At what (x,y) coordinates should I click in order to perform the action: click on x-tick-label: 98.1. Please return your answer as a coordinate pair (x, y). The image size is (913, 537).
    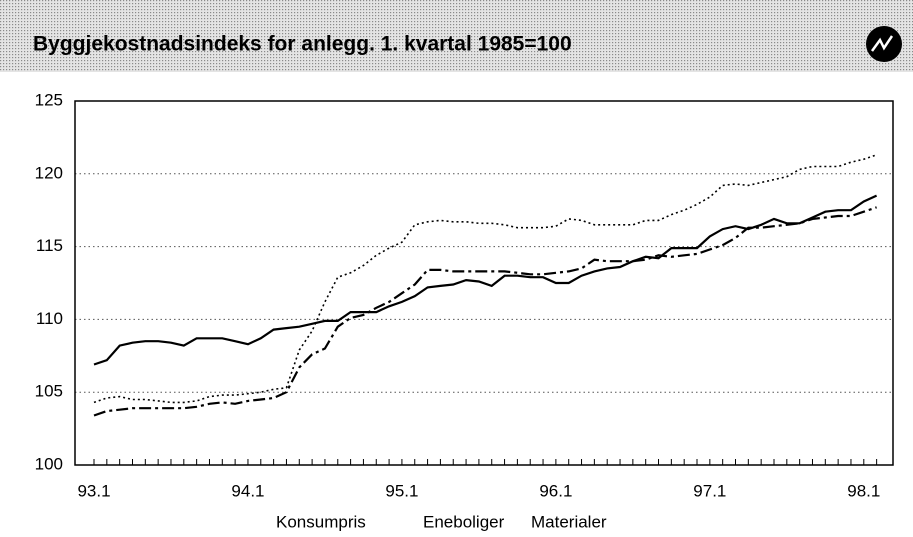
    Looking at the image, I should click on (863, 490).